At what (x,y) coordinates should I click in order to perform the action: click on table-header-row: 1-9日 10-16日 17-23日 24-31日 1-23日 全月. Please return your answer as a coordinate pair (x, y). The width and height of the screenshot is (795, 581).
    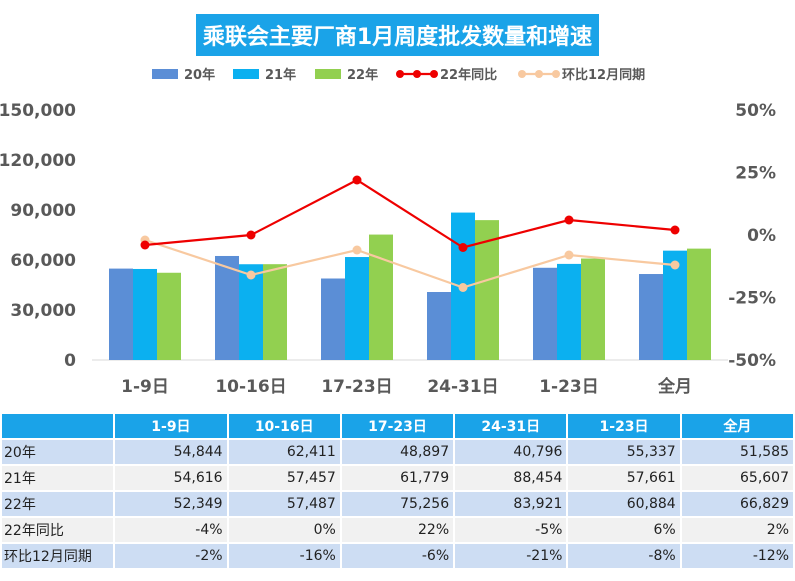
    Looking at the image, I should click on (397, 426).